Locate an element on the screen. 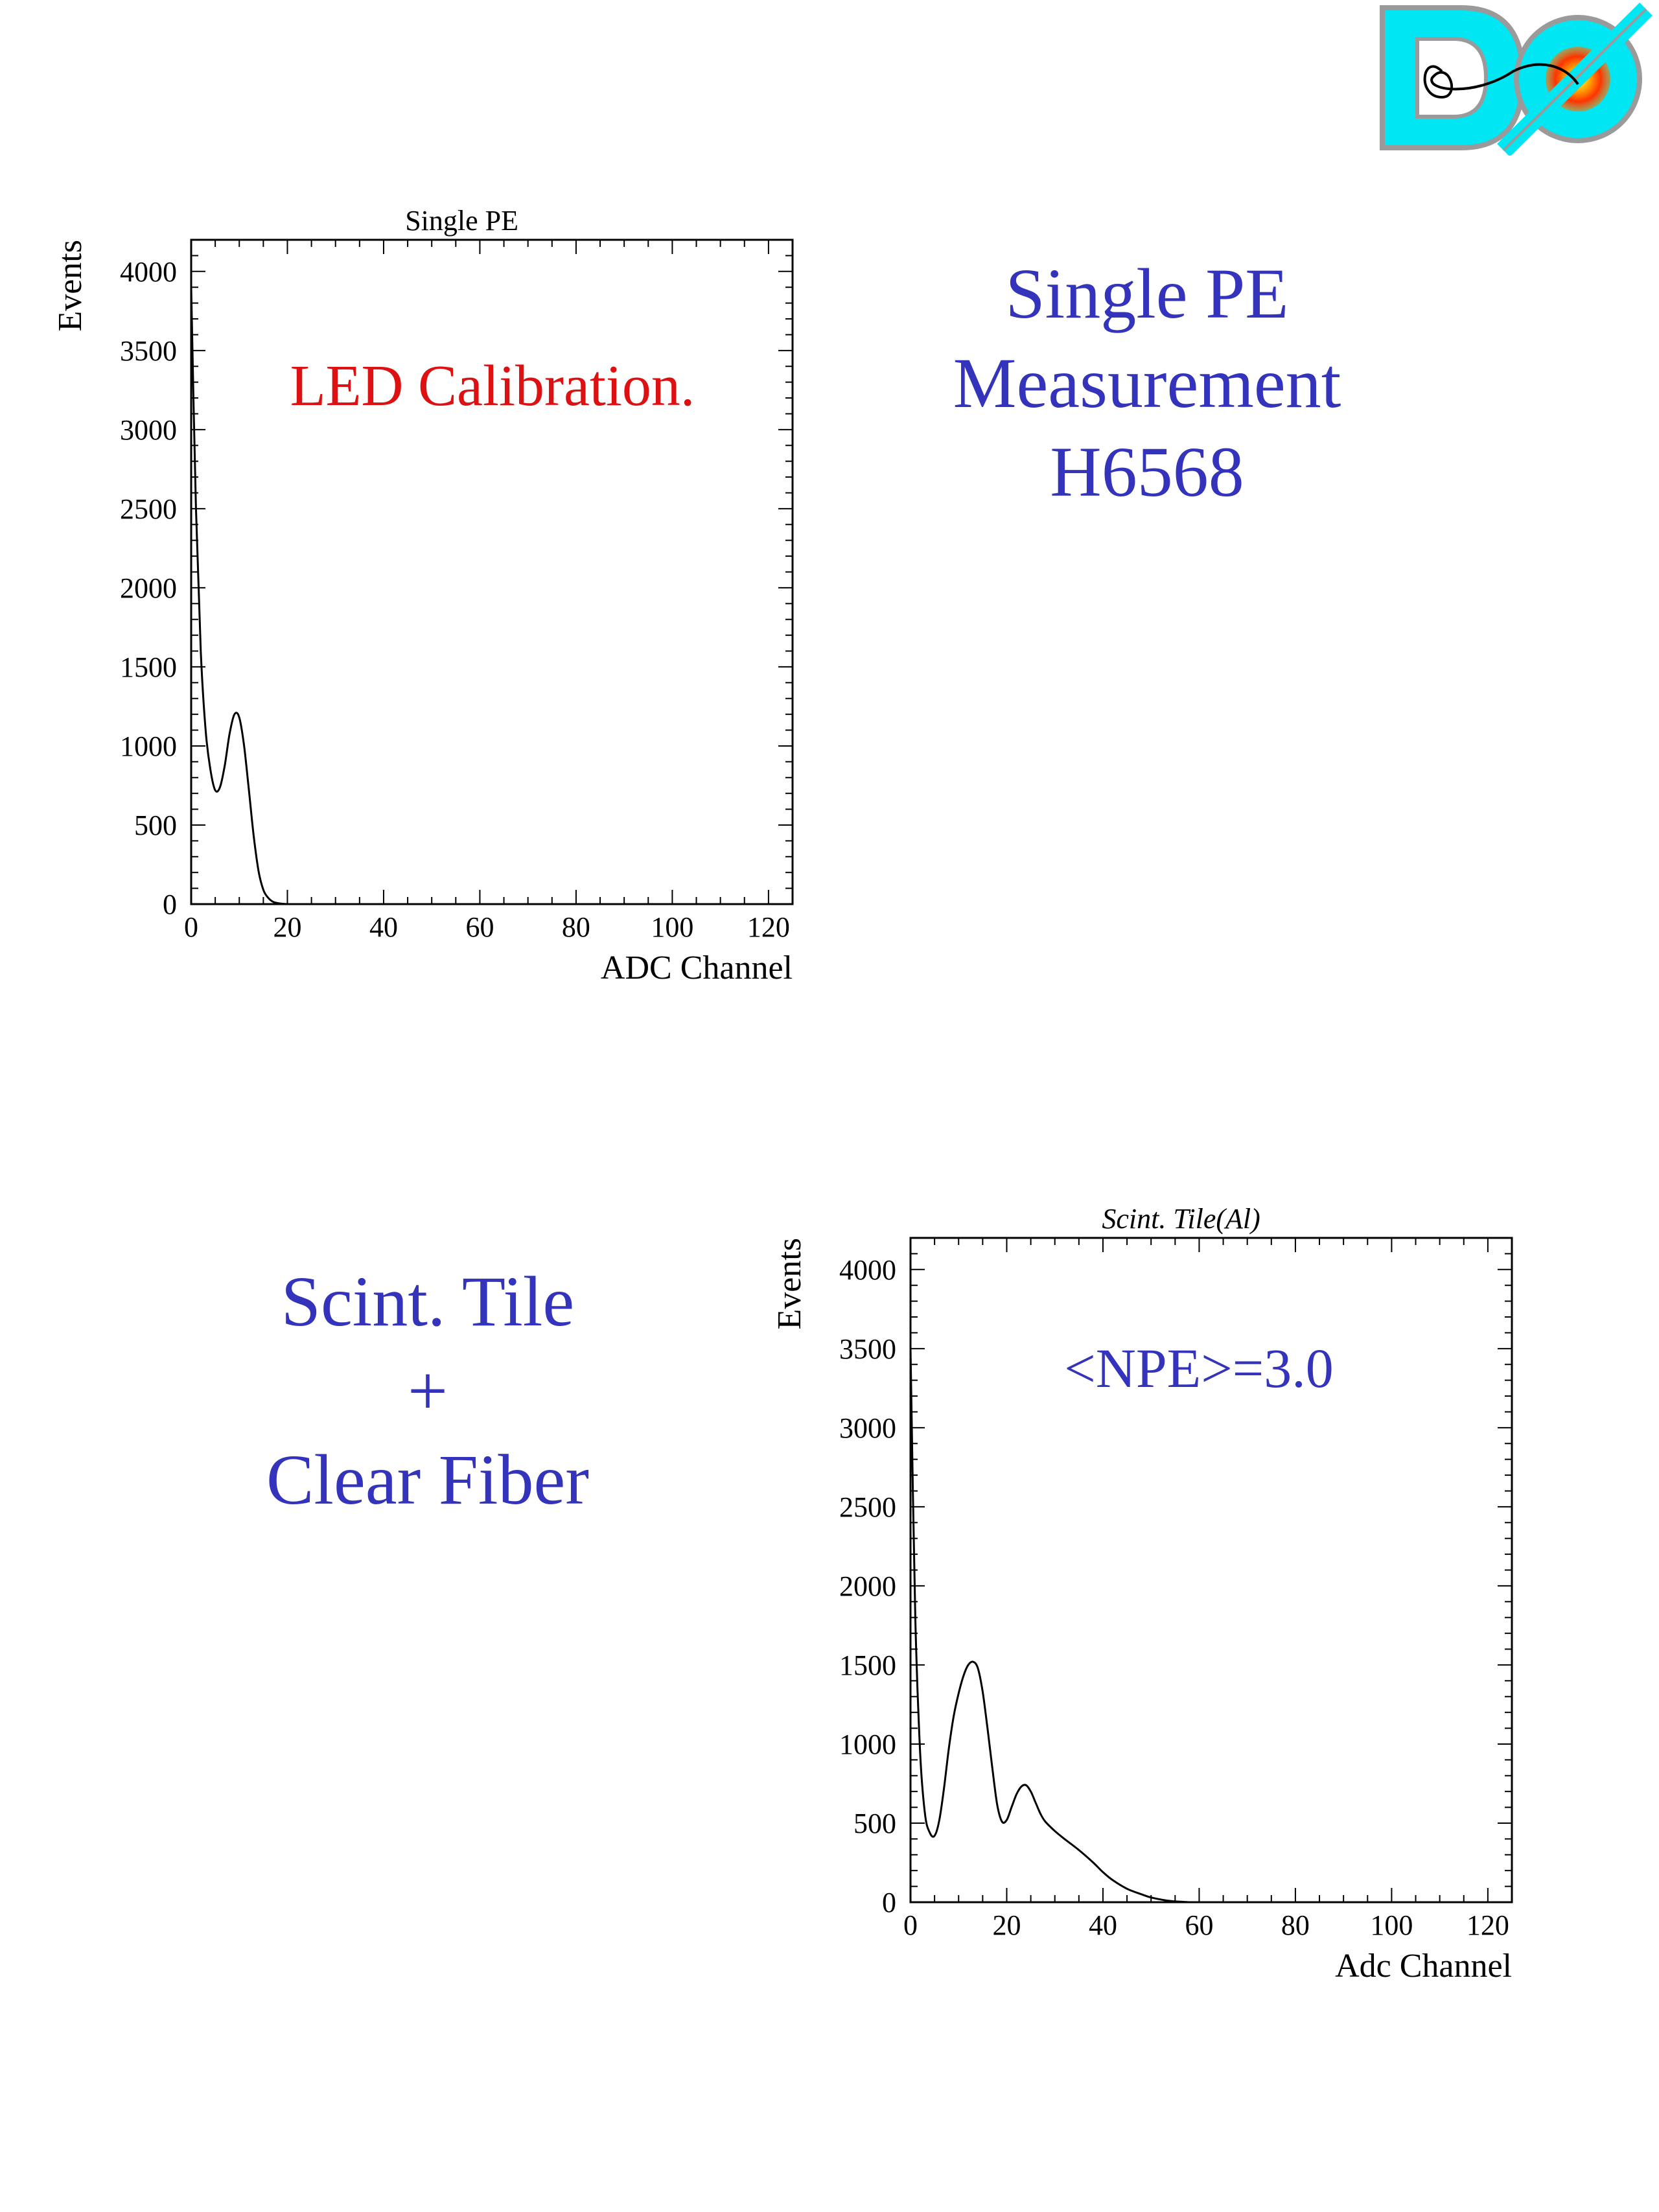  chart-2-ytick-label: 4000 is located at coordinates (868, 1270).